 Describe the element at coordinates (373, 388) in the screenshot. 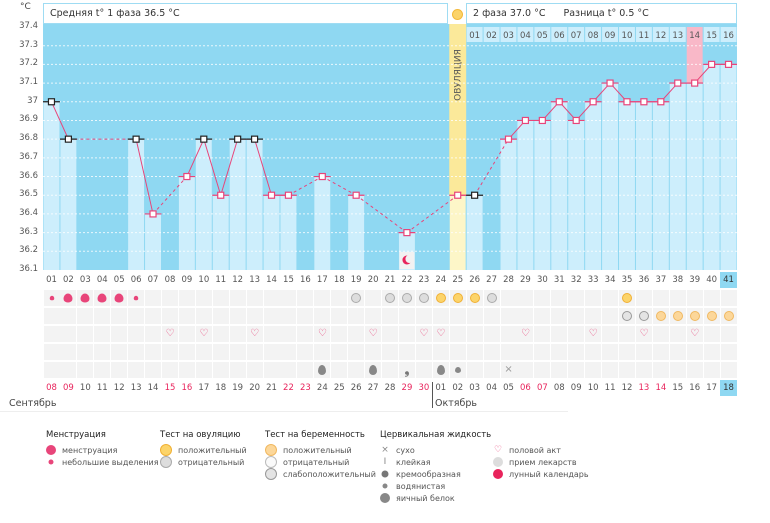

I see `date-label: 27` at that location.